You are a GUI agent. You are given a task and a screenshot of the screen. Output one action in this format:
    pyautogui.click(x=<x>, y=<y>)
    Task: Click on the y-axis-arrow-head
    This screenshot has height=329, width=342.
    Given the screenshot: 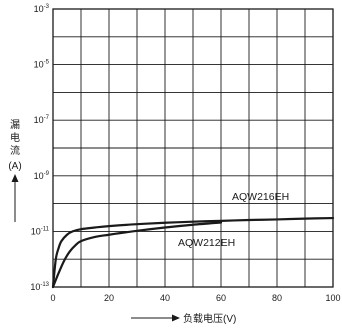 What is the action you would take?
    pyautogui.click(x=15, y=178)
    